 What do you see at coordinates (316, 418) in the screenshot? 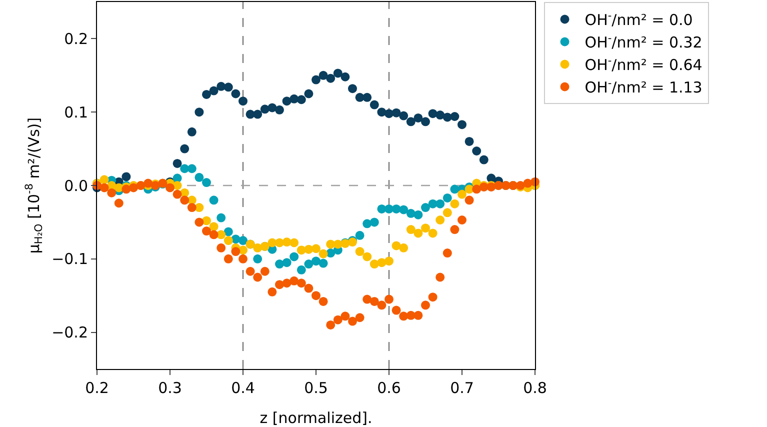
I see `x-axis-title: z [normalized].` at bounding box center [316, 418].